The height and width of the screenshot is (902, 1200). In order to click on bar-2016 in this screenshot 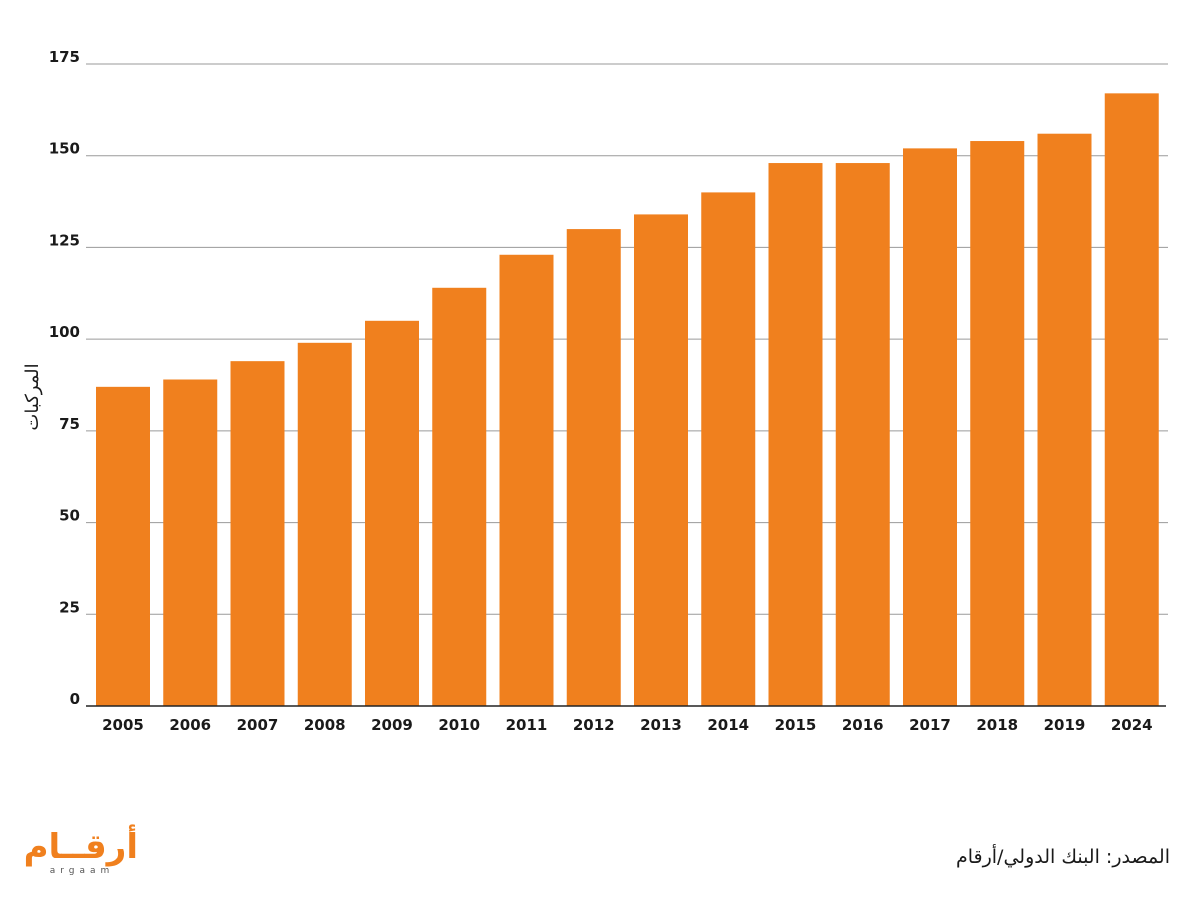, I will do `click(862, 435)`.